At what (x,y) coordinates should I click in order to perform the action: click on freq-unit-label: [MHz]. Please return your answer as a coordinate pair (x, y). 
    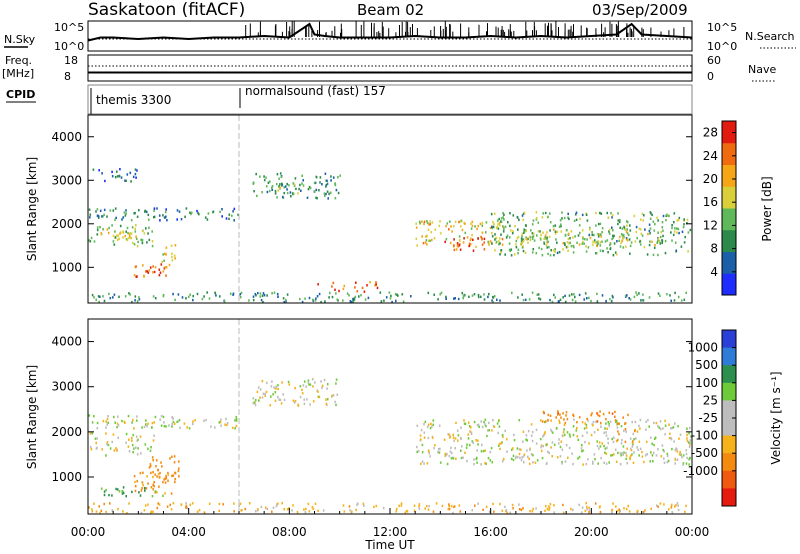
    Looking at the image, I should click on (18, 73).